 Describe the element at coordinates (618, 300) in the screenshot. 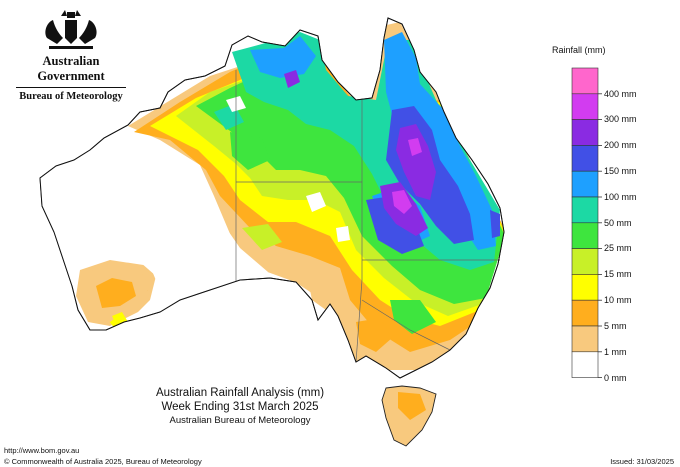

I see `legend-label-10: 10 mm` at that location.